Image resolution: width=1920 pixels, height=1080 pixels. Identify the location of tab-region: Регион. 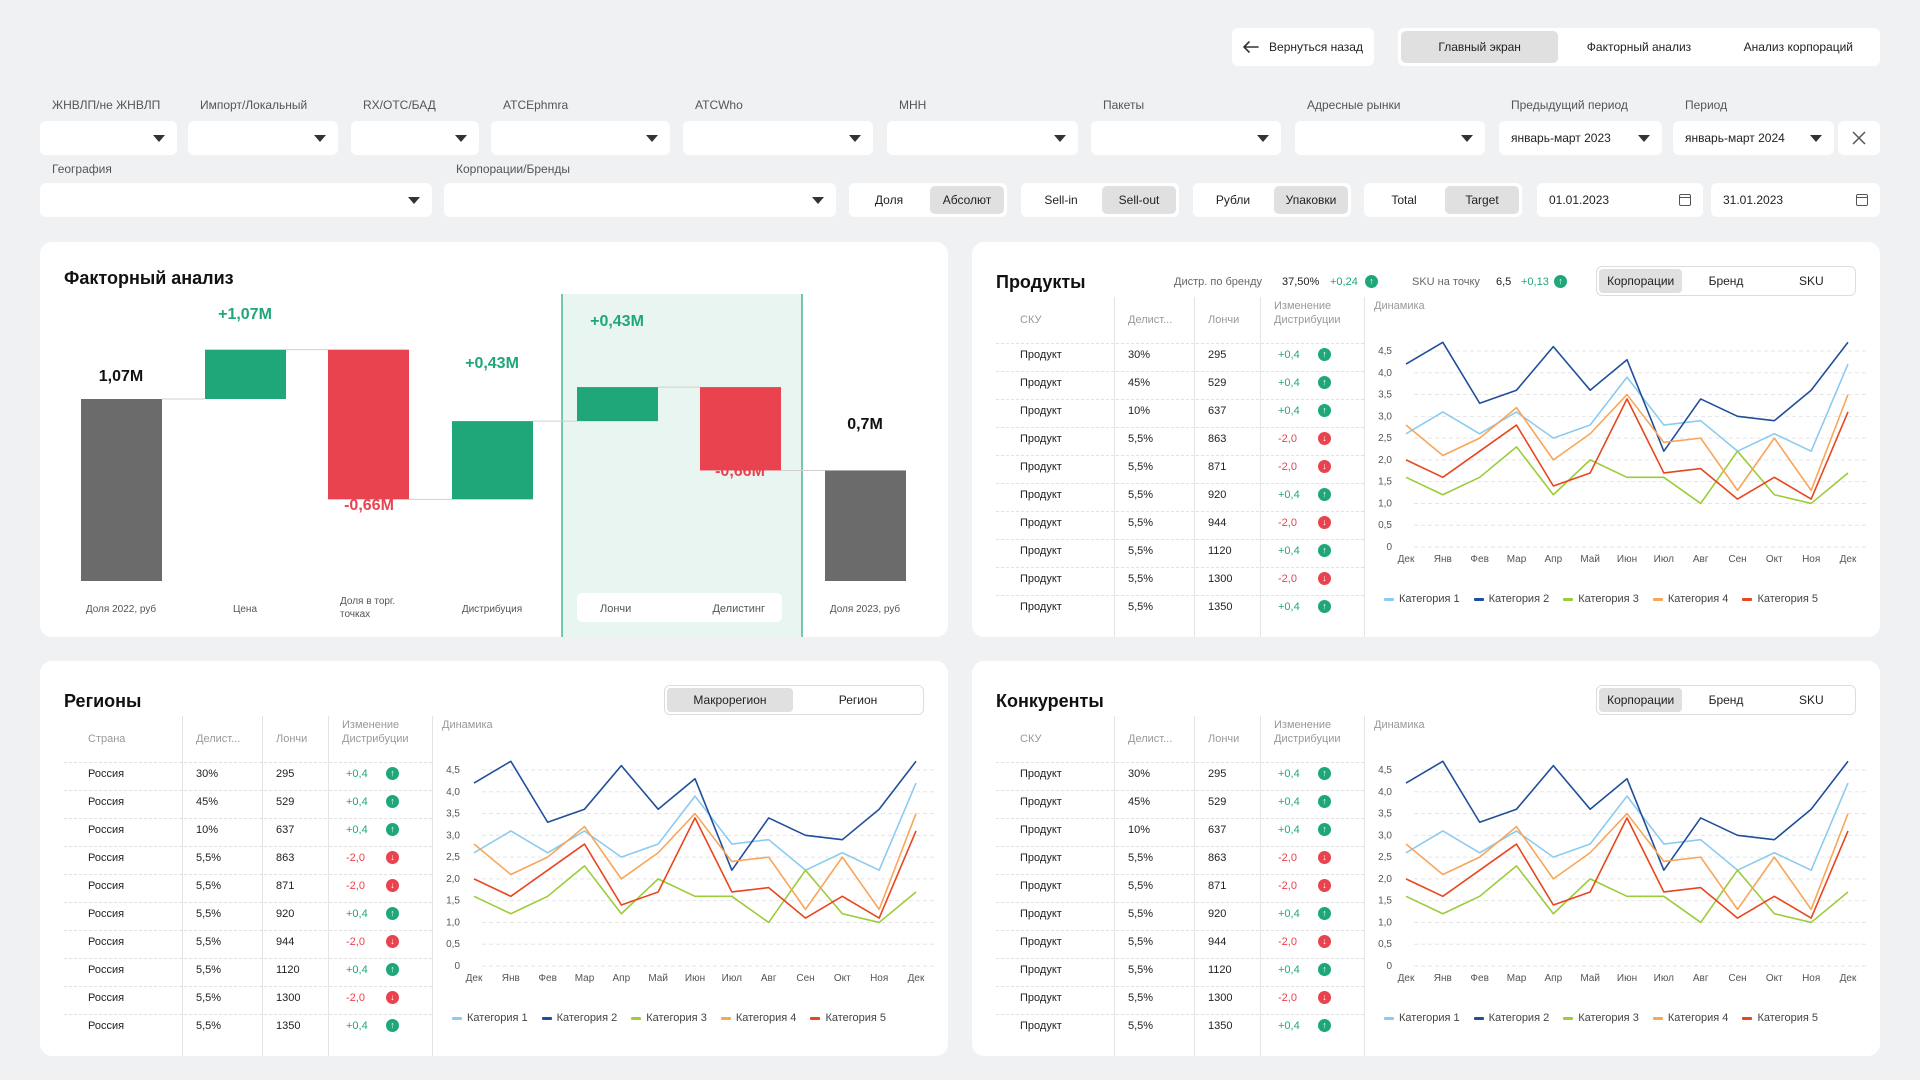
(858, 700).